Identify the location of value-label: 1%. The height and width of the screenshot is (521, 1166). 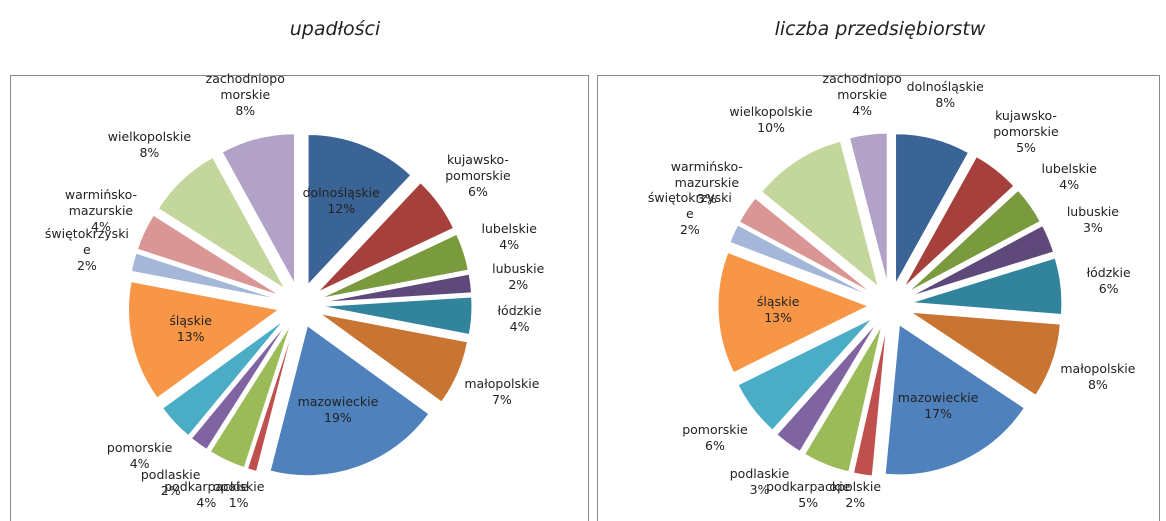
(238, 502).